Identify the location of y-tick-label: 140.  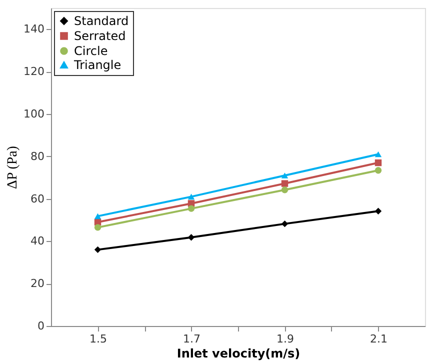
(34, 29).